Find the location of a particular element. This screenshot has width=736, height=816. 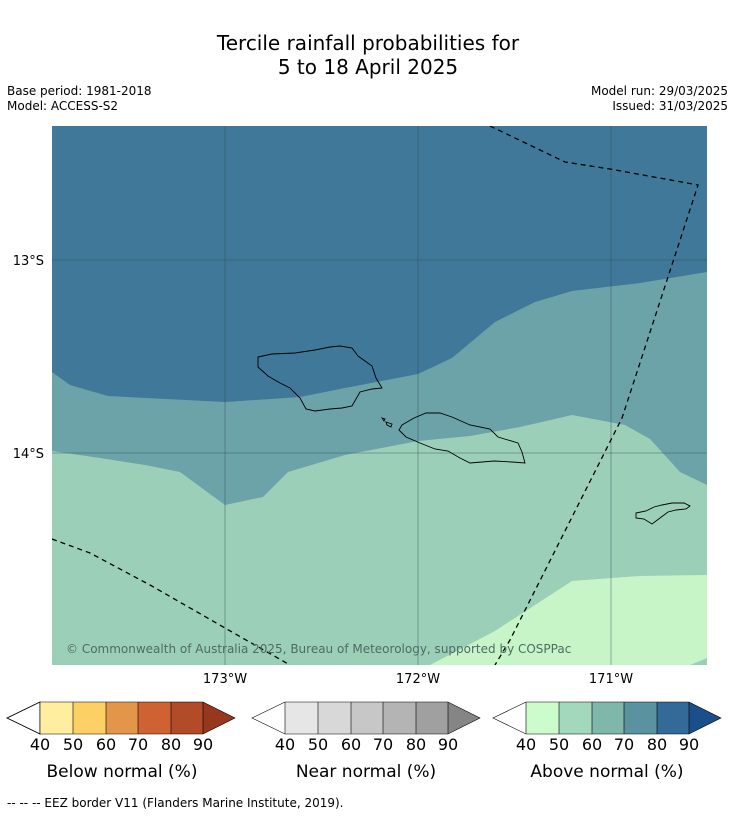

near-tick-70: 70 is located at coordinates (383, 744).